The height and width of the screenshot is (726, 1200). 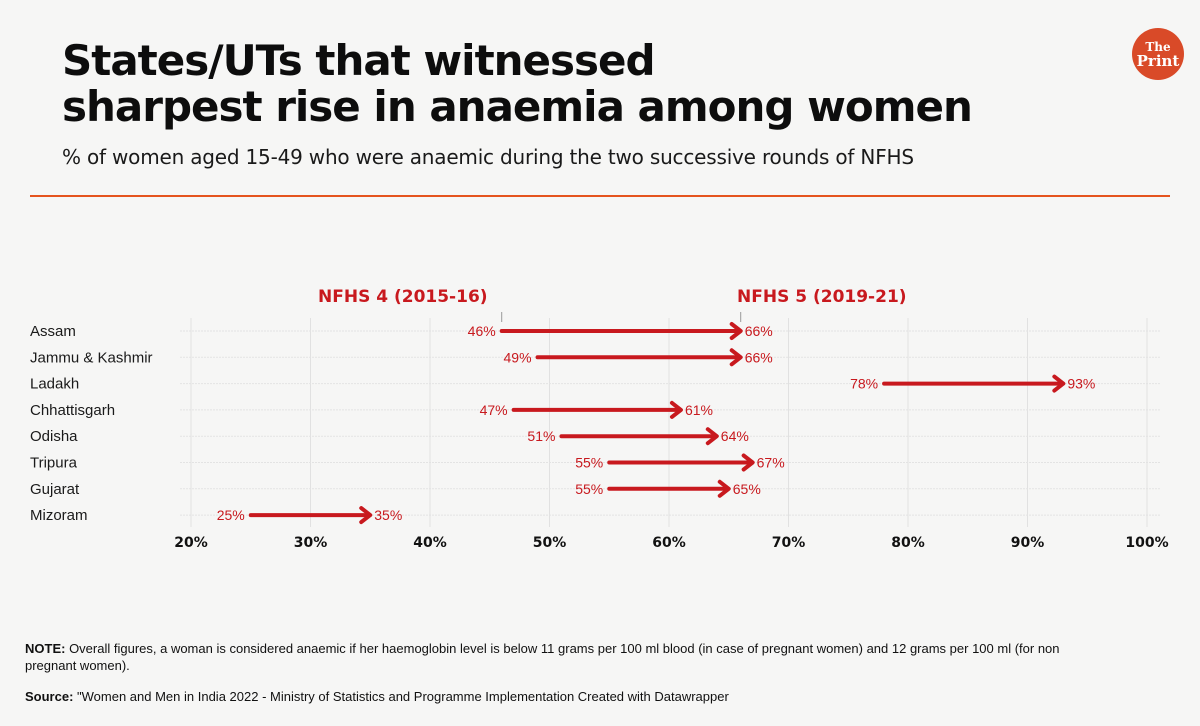 What do you see at coordinates (1146, 543) in the screenshot?
I see `x-tick-label: 100%` at bounding box center [1146, 543].